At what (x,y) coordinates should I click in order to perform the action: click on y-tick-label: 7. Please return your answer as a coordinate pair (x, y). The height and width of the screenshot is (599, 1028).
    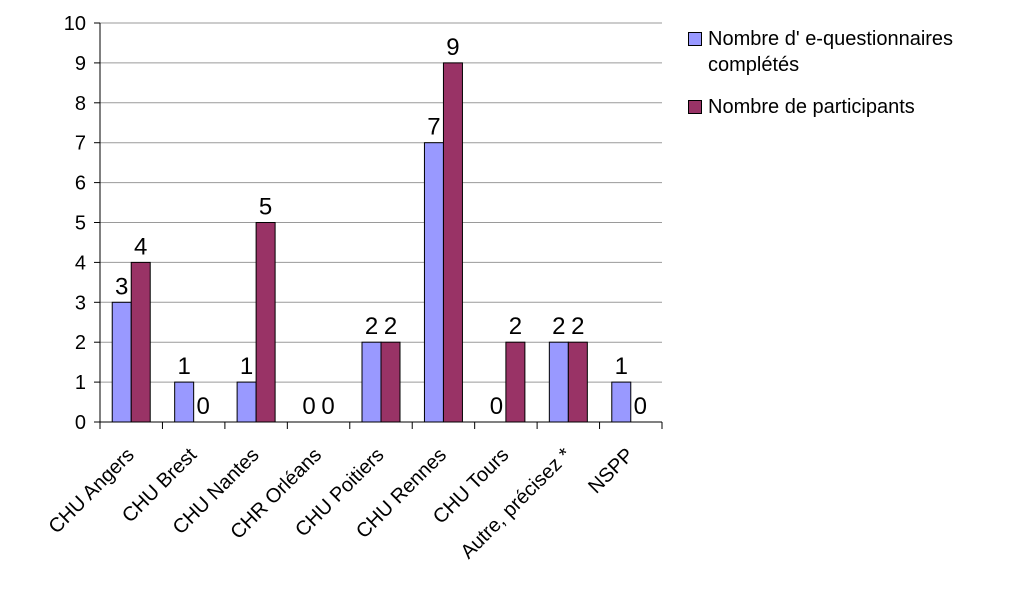
    Looking at the image, I should click on (80, 144).